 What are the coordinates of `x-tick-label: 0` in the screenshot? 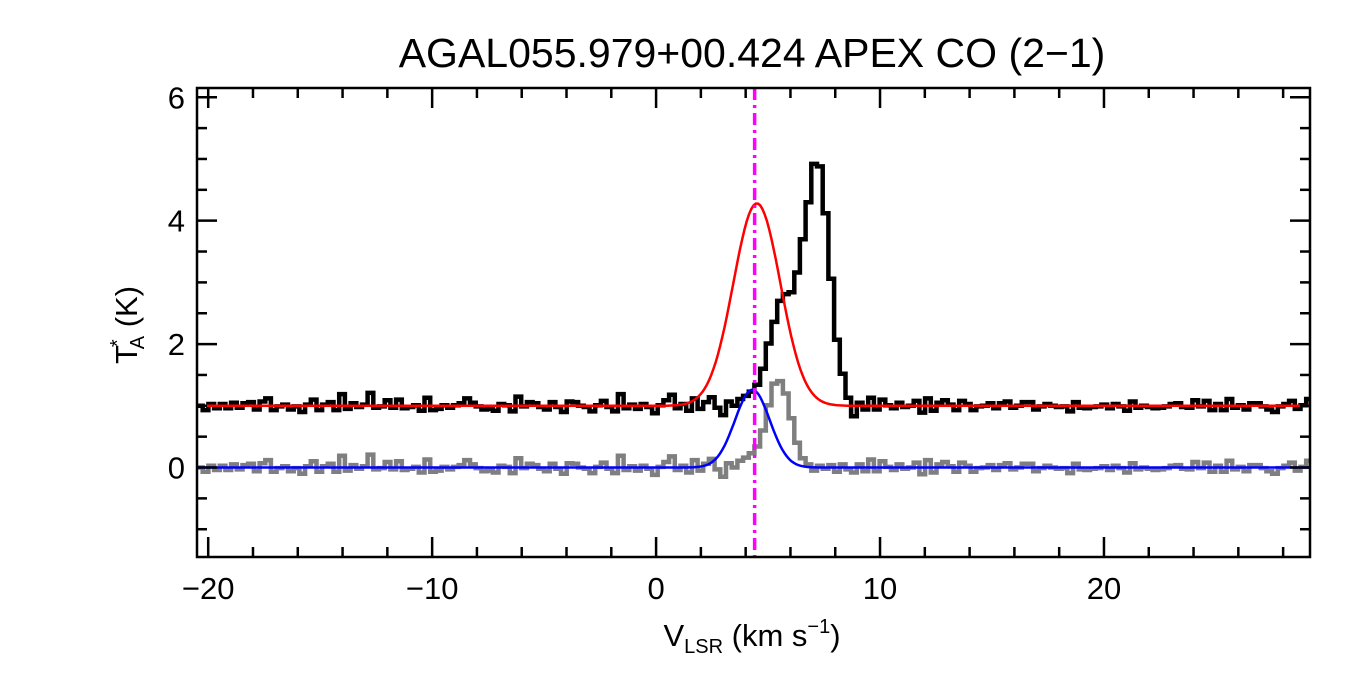 It's located at (655, 588).